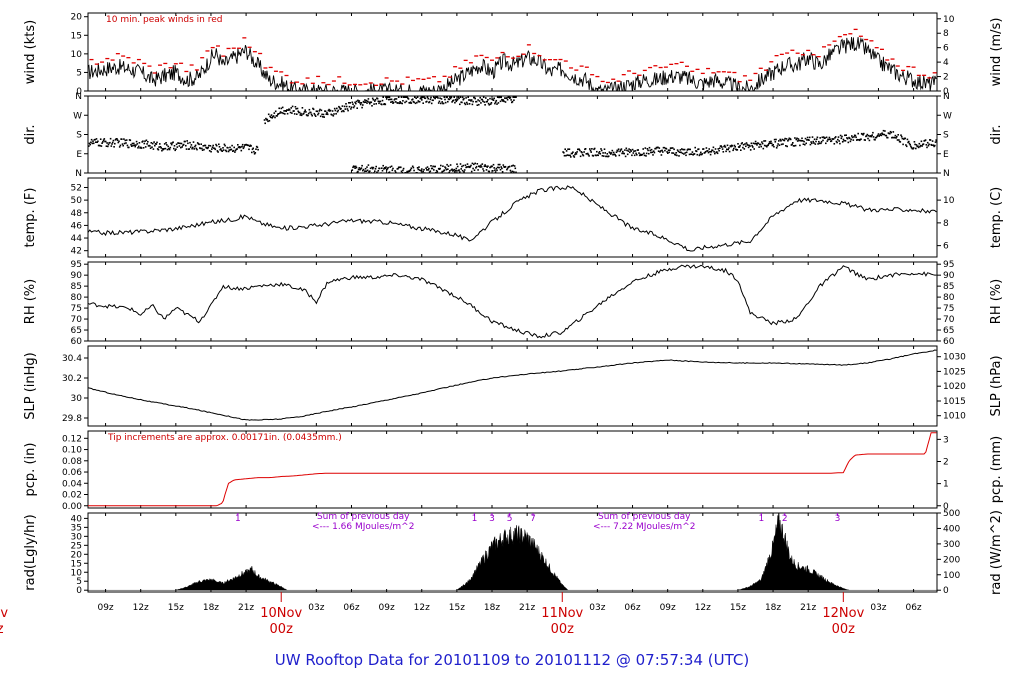  What do you see at coordinates (79, 582) in the screenshot?
I see `y-tick-label: 5` at bounding box center [79, 582].